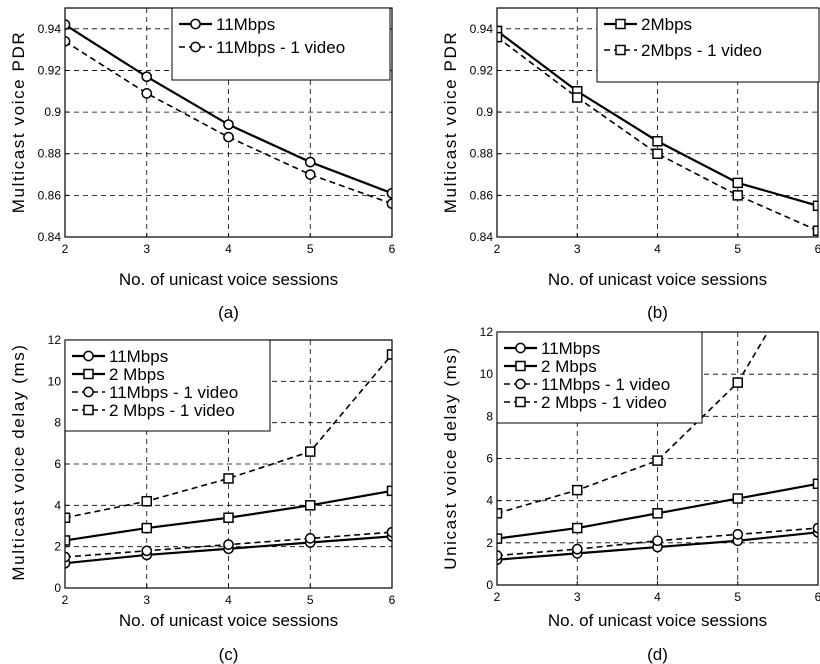 This screenshot has height=664, width=820. I want to click on y-axis-label: Multicast voice delay (ms), so click(18, 461).